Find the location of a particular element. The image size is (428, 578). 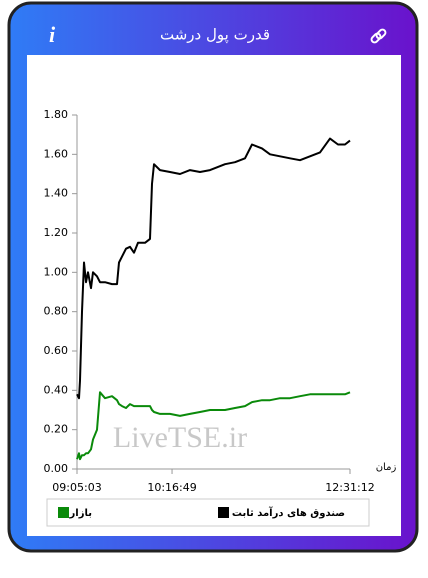

y-tick-label: 0.20 is located at coordinates (56, 429).